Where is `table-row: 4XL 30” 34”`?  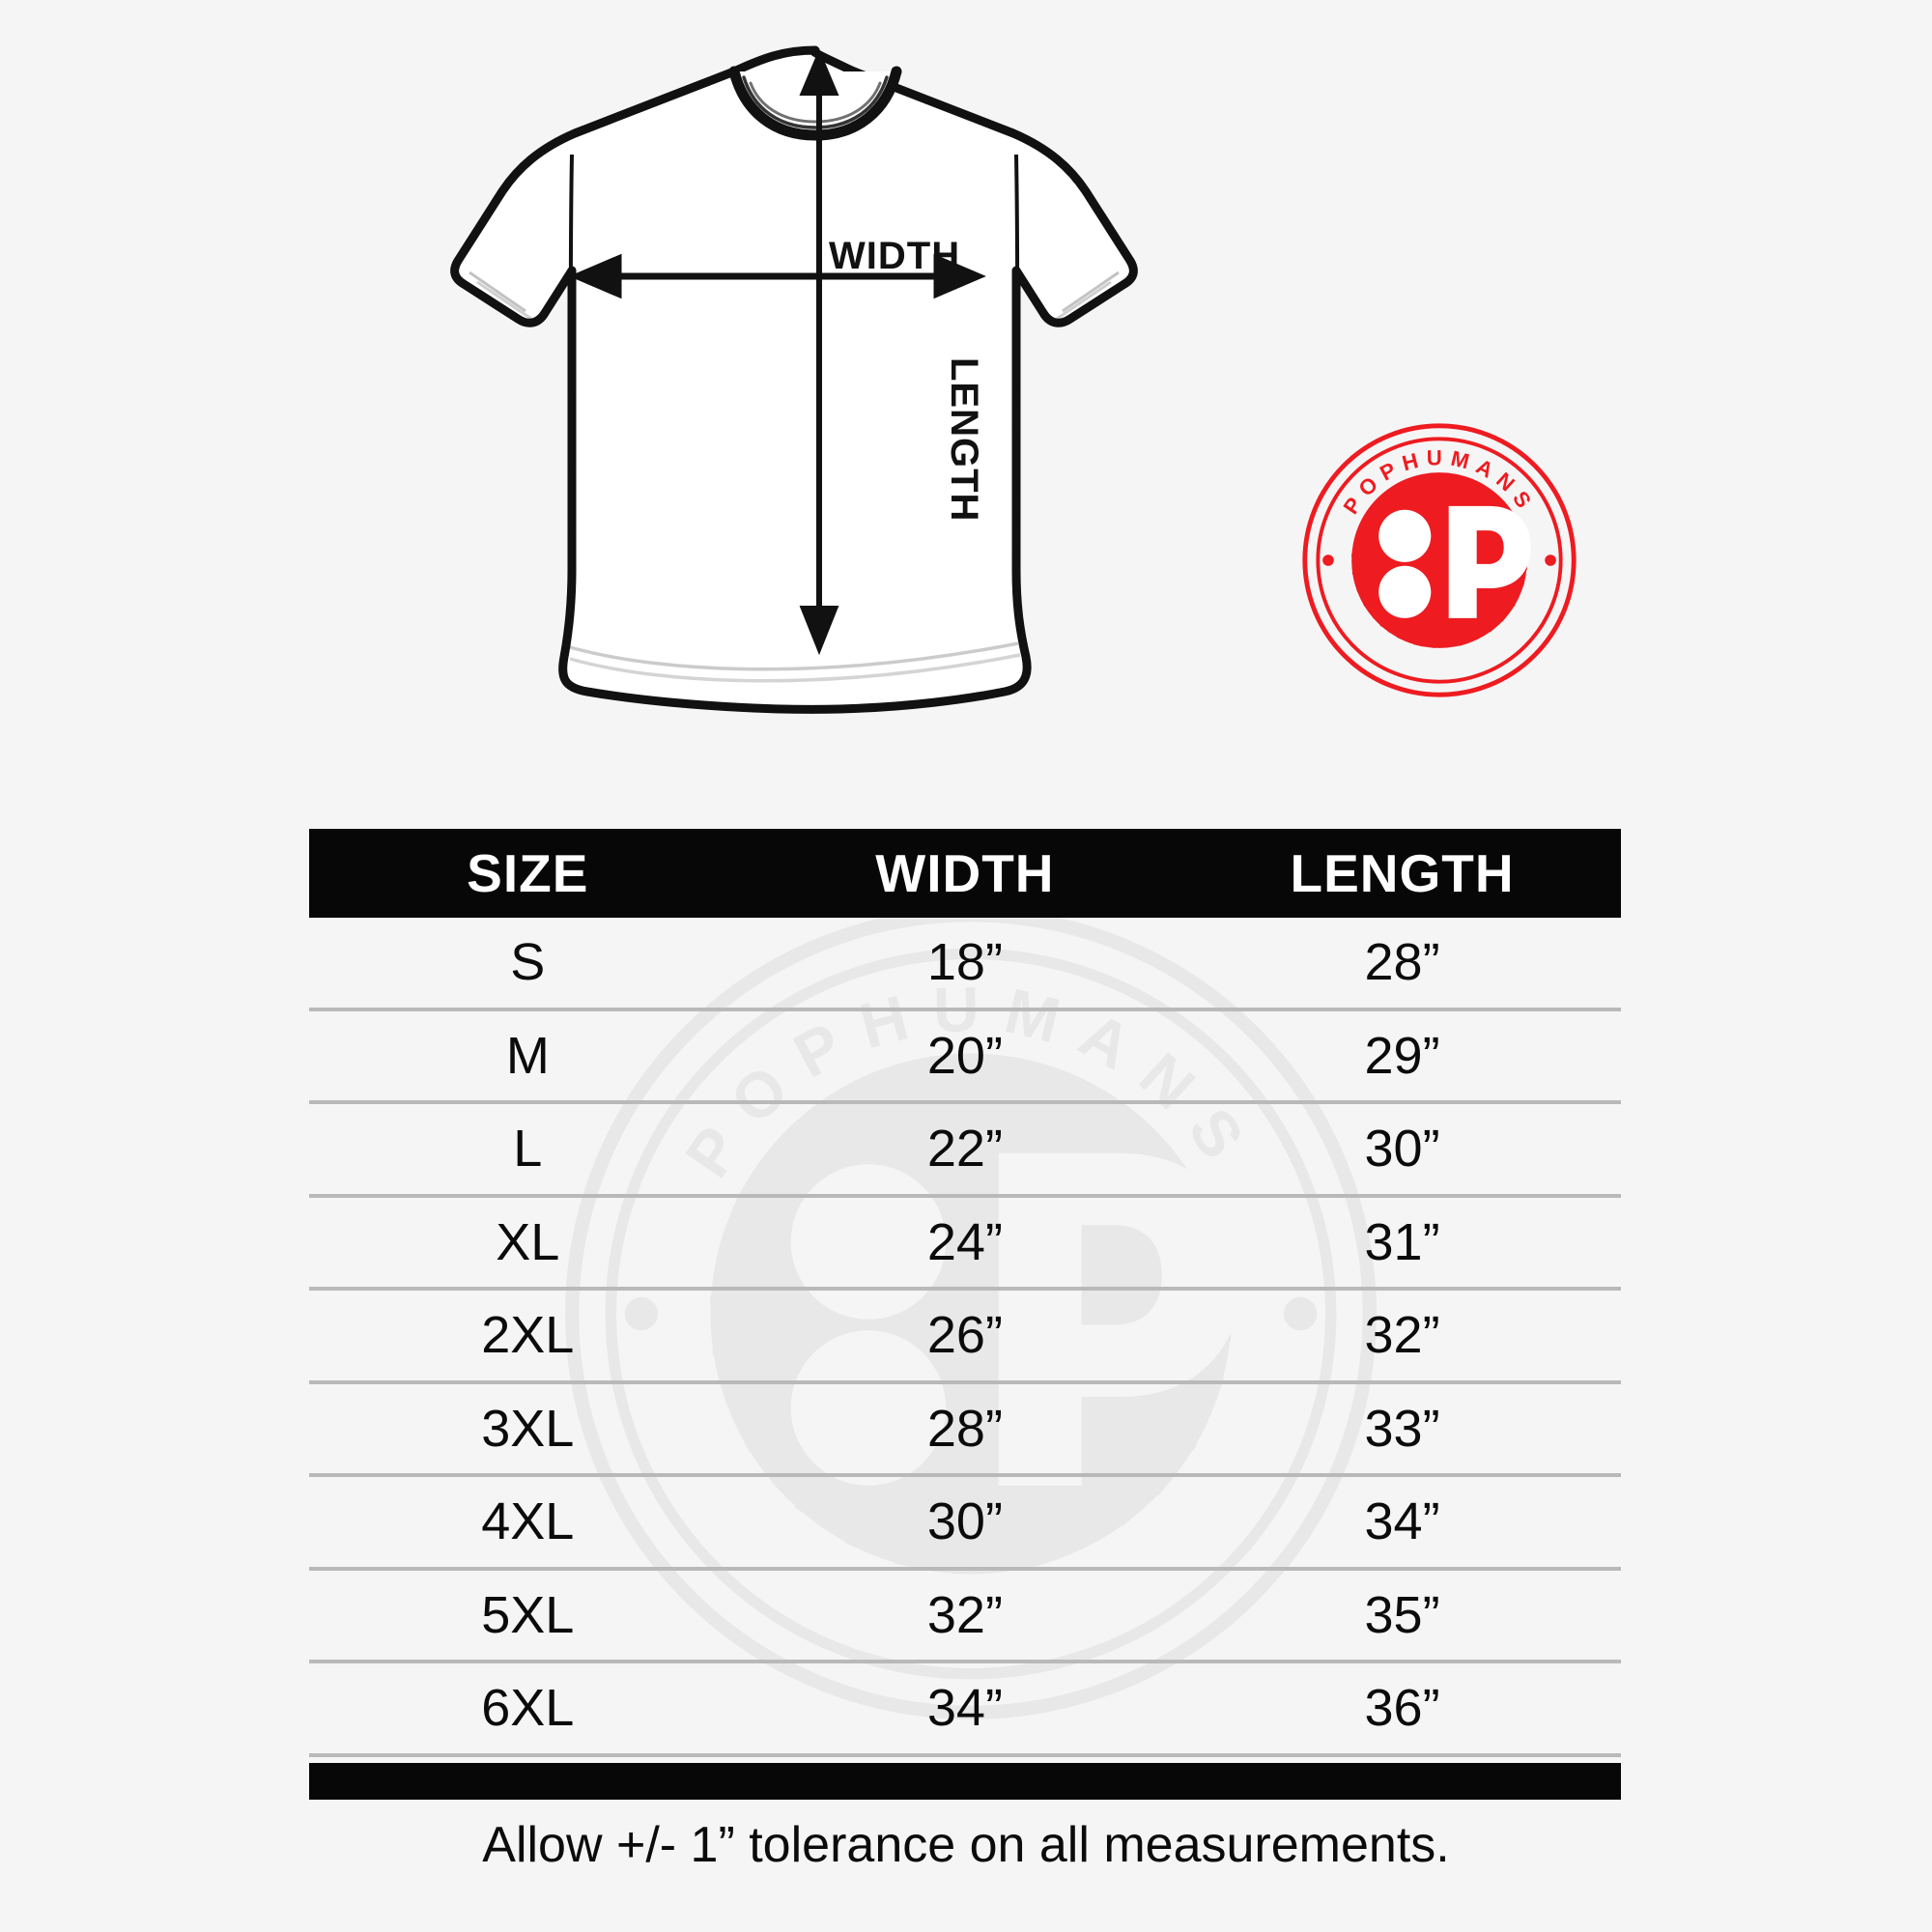
table-row: 4XL 30” 34” is located at coordinates (965, 1524).